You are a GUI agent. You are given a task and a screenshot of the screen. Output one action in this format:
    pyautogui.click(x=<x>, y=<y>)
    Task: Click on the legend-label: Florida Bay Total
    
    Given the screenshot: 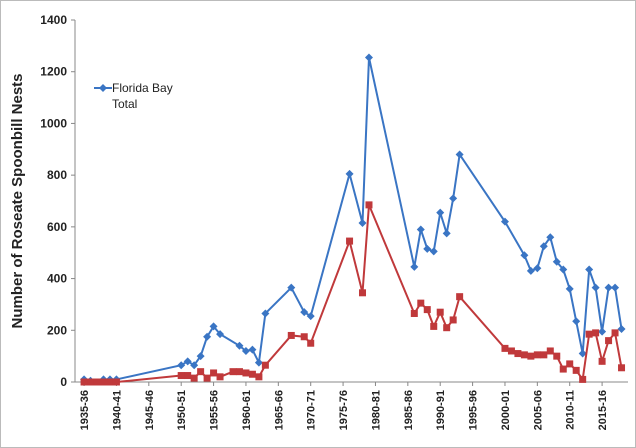 What is the action you would take?
    pyautogui.click(x=142, y=96)
    